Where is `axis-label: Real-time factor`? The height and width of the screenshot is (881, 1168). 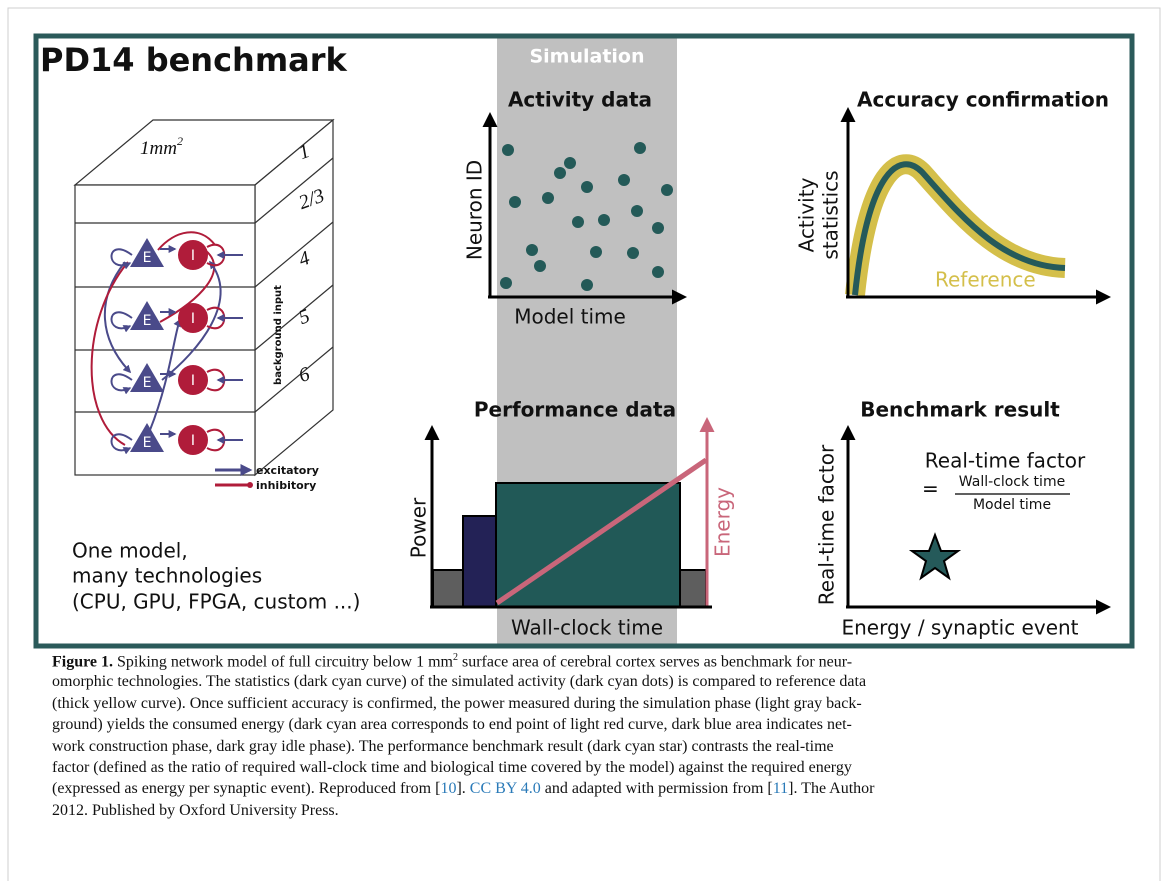
axis-label: Real-time factor is located at coordinates (827, 524).